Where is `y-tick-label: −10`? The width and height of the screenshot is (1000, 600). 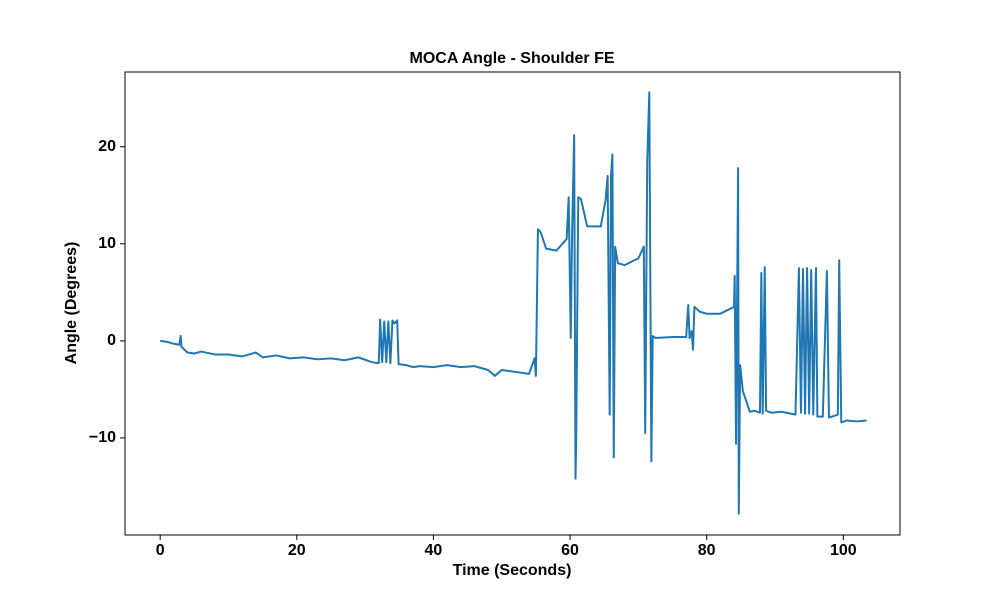
y-tick-label: −10 is located at coordinates (102, 437).